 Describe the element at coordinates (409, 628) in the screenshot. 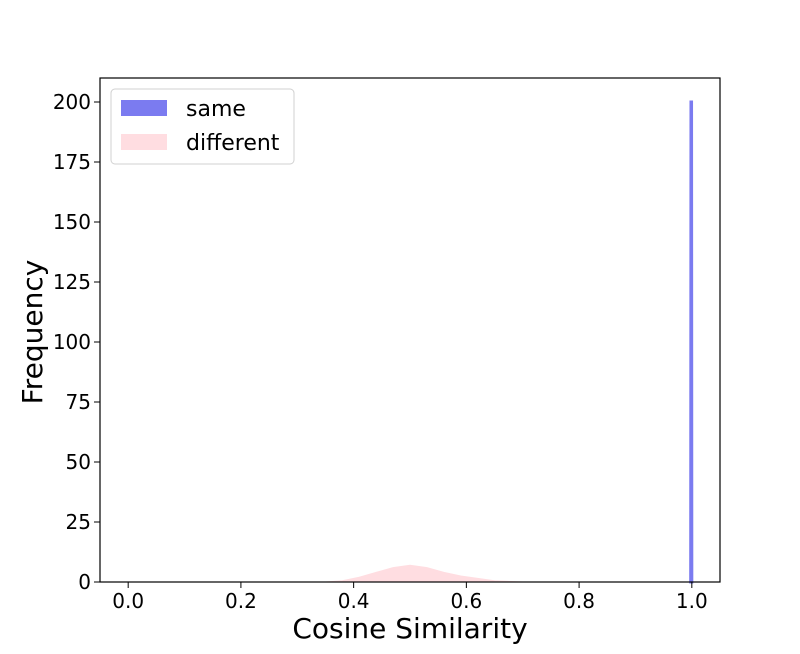

I see `x-axis-label: Cosine Similarity` at that location.